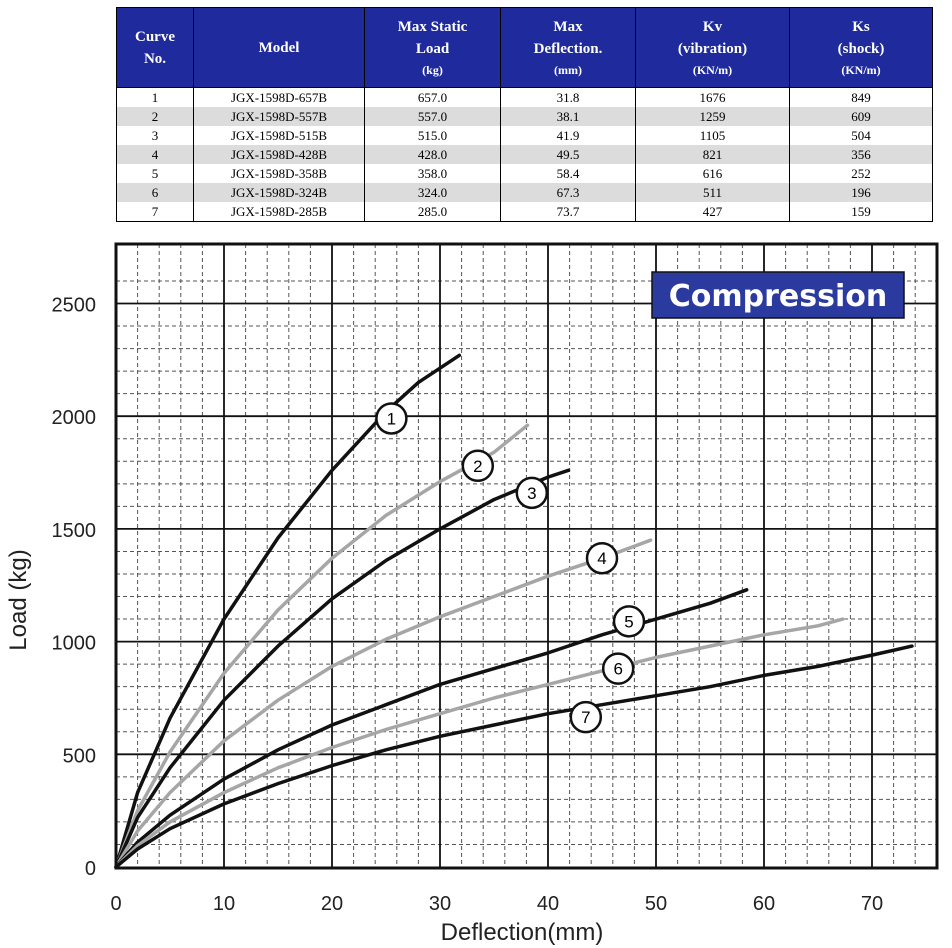 The image size is (952, 948). Describe the element at coordinates (568, 173) in the screenshot. I see `cell-deflection: 58.4` at that location.